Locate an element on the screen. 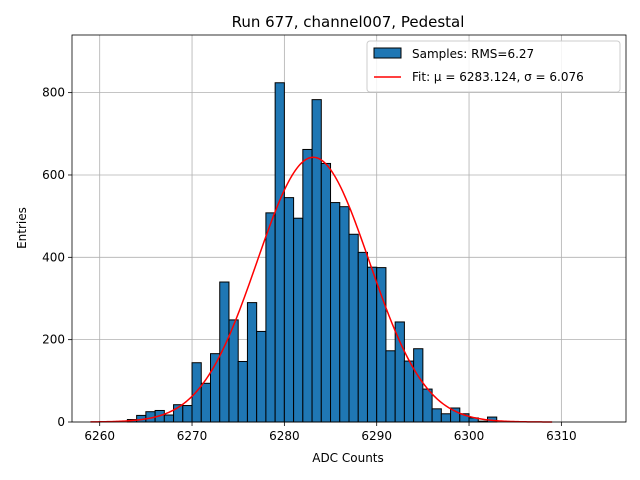 The width and height of the screenshot is (640, 480). x-axis-label: ADC Counts is located at coordinates (348, 458).